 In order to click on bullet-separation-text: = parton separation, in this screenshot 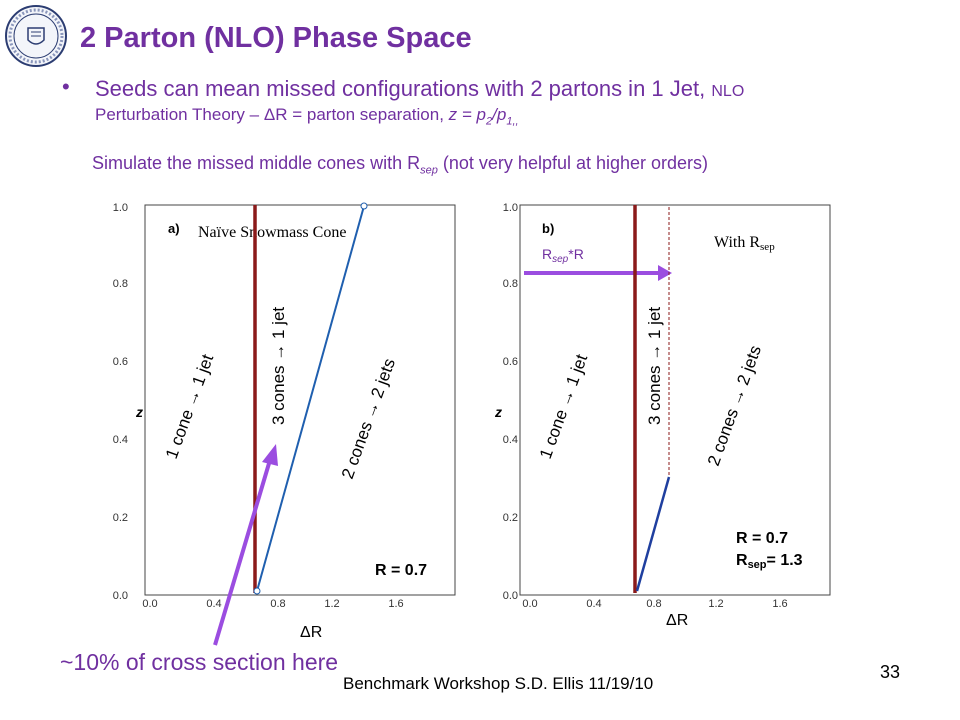, I will do `click(368, 114)`.